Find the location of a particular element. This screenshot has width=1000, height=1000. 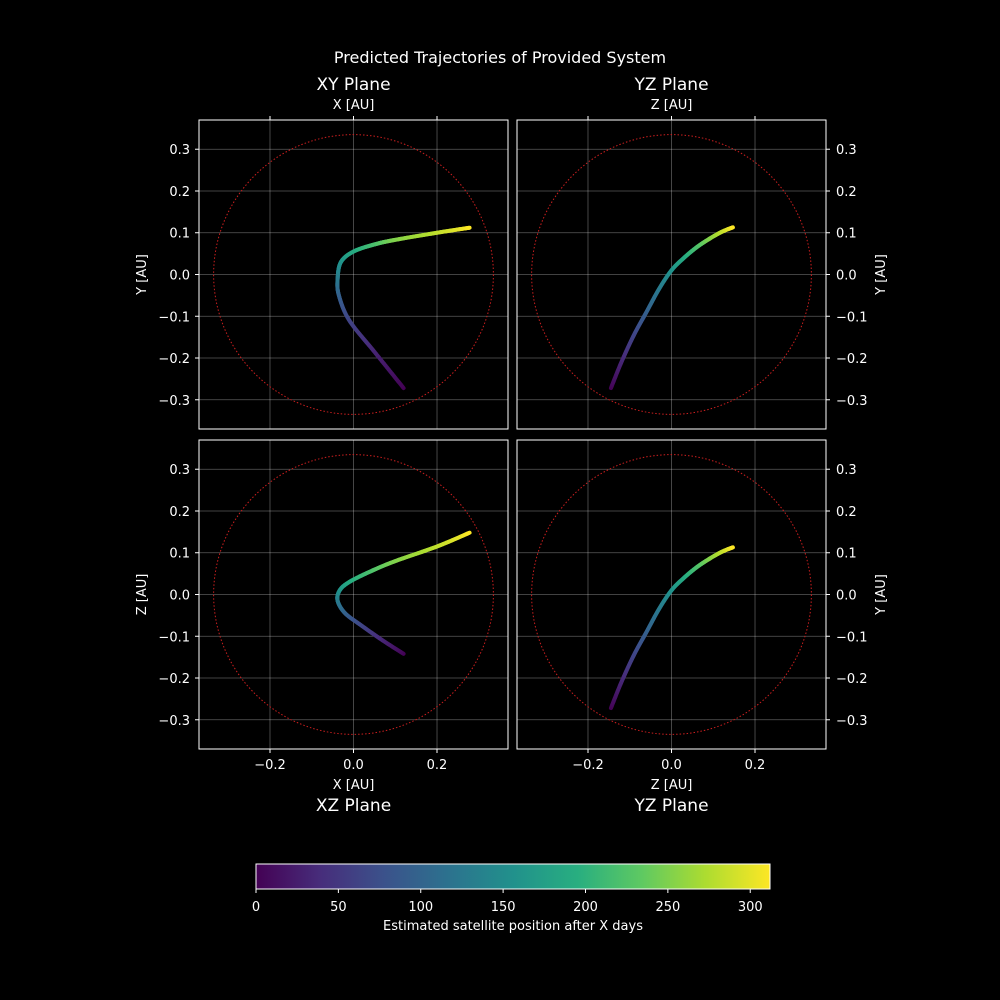

colorbar-tick-label: 250 is located at coordinates (667, 907).